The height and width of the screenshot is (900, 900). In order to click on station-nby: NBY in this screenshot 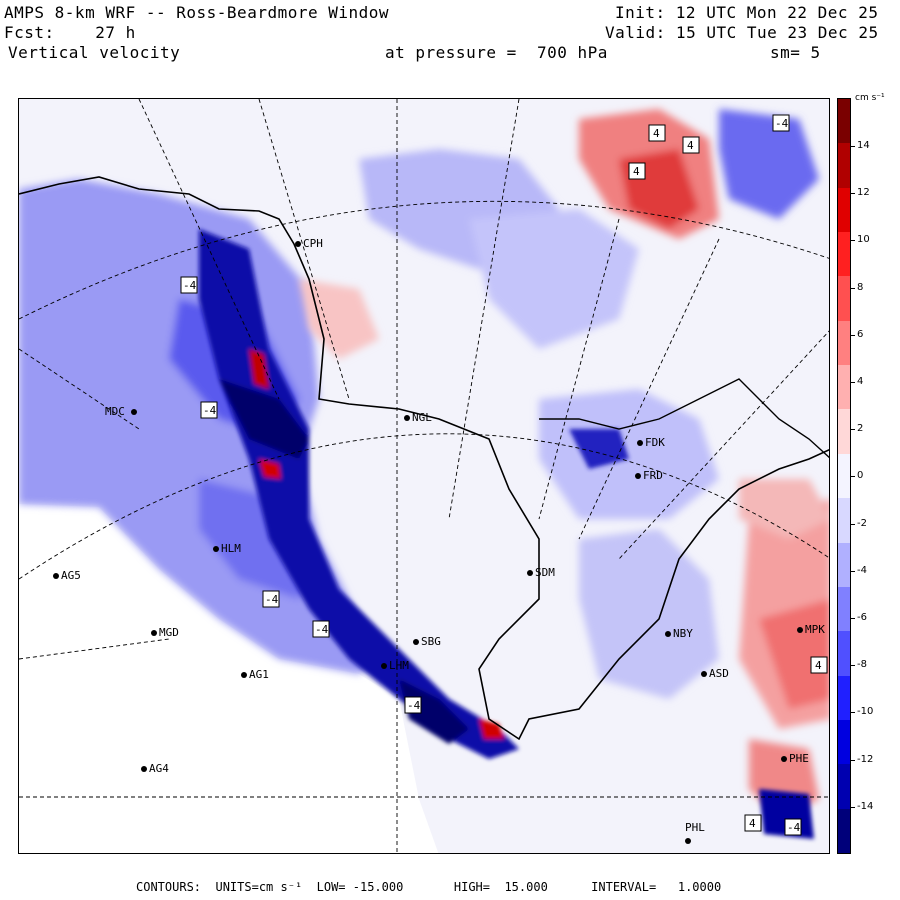, I will do `click(679, 633)`.